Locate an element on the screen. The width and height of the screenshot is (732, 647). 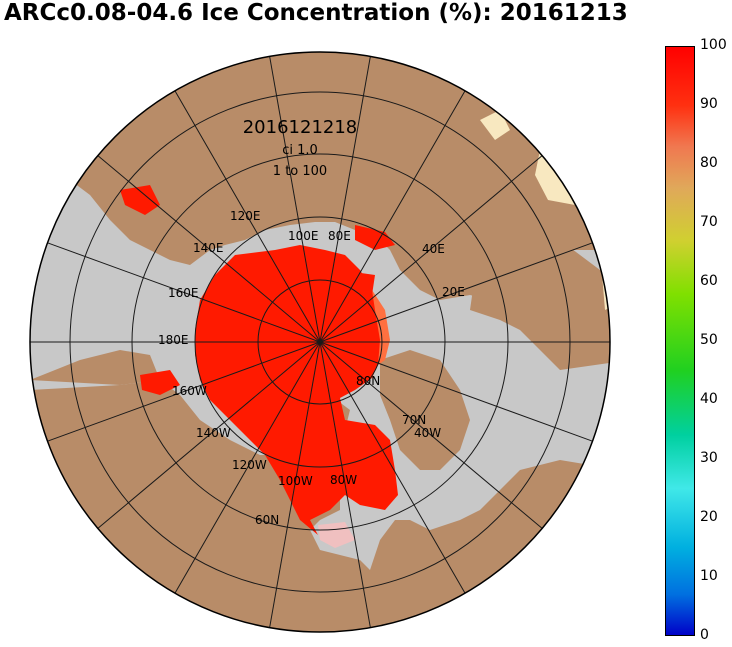
colorbar-tick-label: 80 is located at coordinates (709, 163).